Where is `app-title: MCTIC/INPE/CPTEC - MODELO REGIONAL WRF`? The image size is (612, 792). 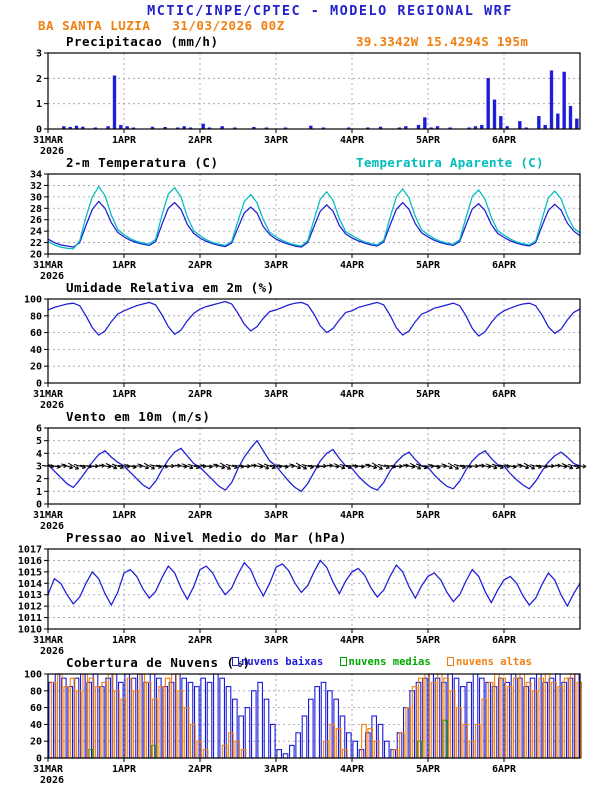 app-title: MCTIC/INPE/CPTEC - MODELO REGIONAL WRF is located at coordinates (330, 11).